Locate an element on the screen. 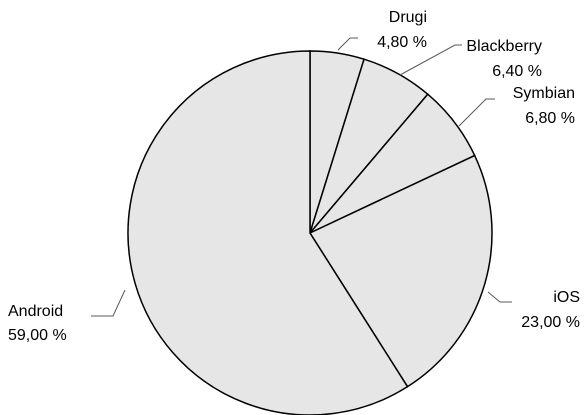 This screenshot has width=584, height=415. leader-line-drugi is located at coordinates (347, 44).